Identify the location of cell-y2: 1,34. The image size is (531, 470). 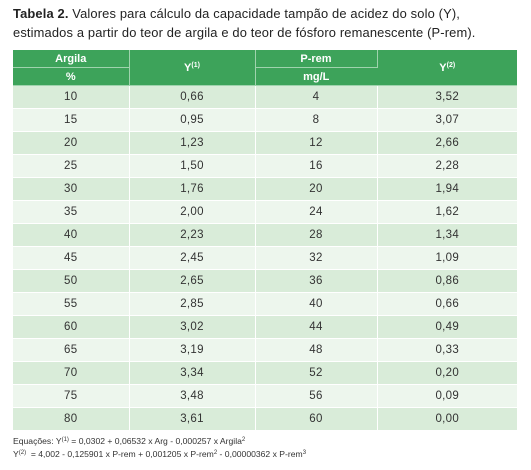
(447, 235).